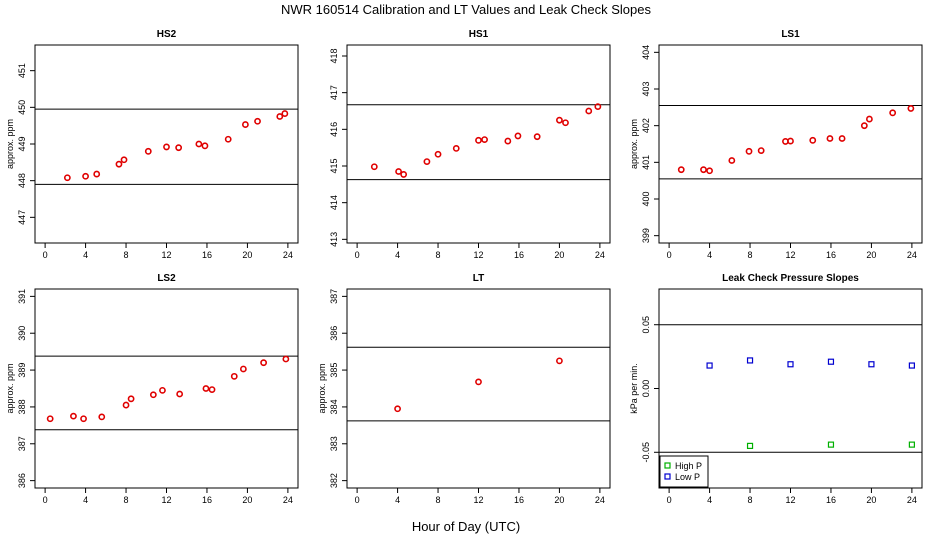 The image size is (936, 540). Describe the element at coordinates (646, 88) in the screenshot. I see `y-tick-label: 403` at that location.